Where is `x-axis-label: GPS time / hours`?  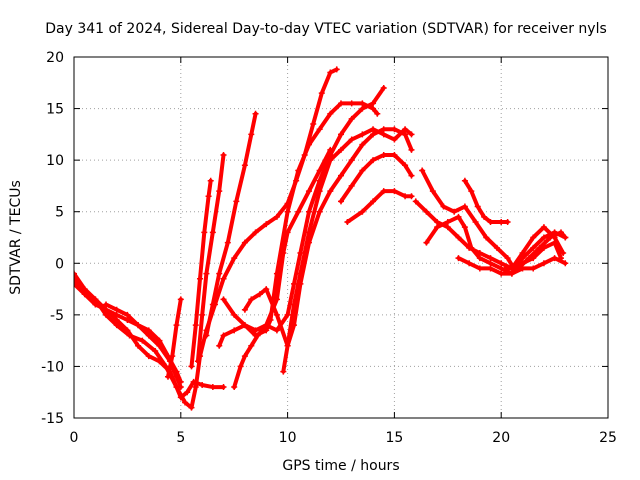
x-axis-label: GPS time / hours is located at coordinates (340, 466).